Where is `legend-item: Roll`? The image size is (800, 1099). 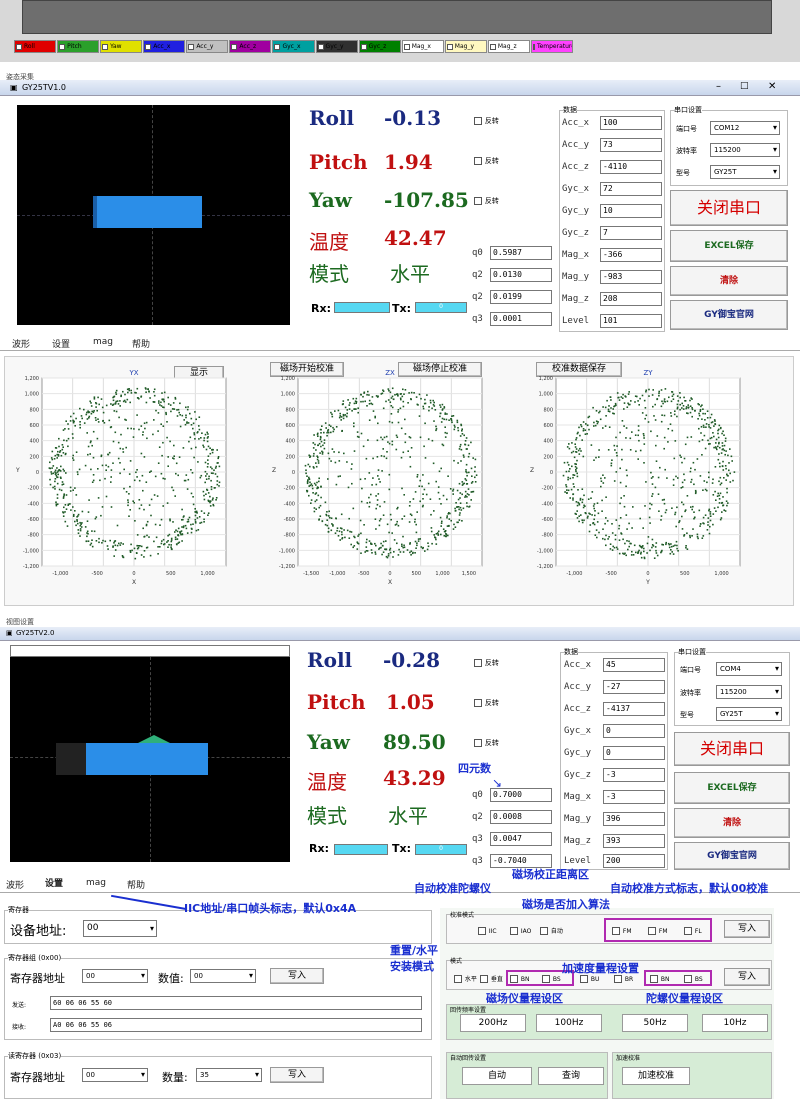
legend-item: Roll is located at coordinates (35, 46).